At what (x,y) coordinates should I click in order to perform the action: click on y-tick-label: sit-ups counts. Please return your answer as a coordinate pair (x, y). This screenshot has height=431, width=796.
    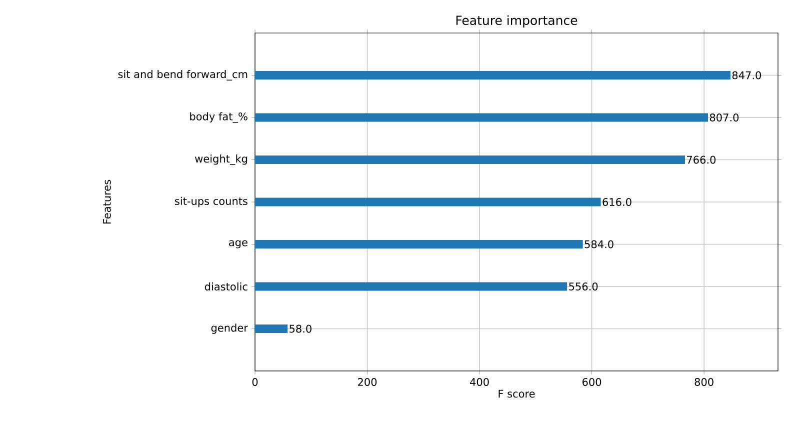
    Looking at the image, I should click on (211, 202).